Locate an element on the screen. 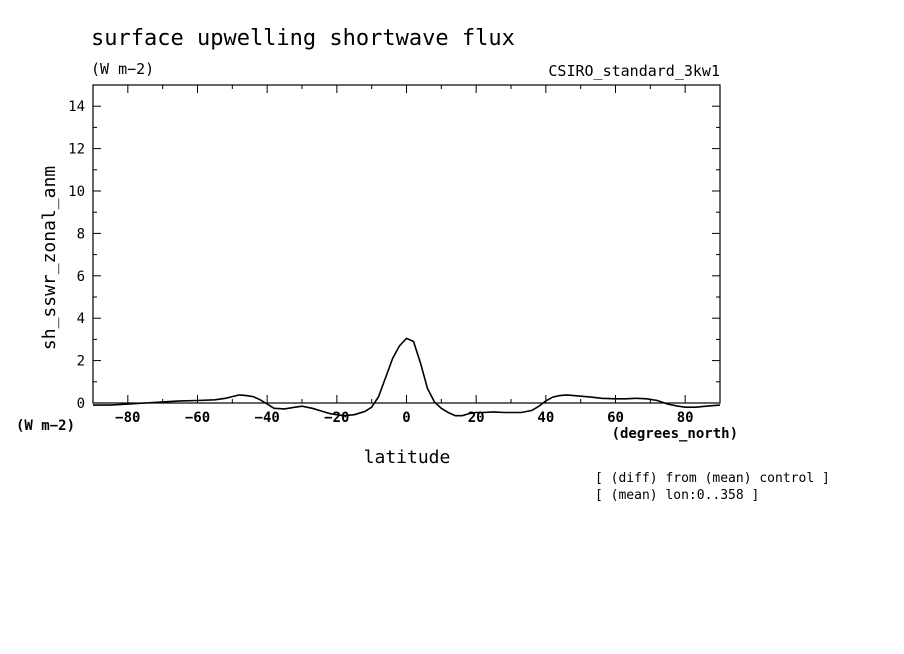 The height and width of the screenshot is (654, 904). y-axis-units: (W m−2) is located at coordinates (45, 426).